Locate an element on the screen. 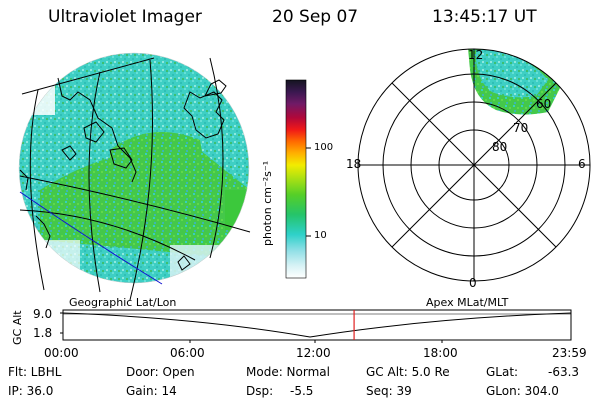 The image size is (600, 400). color-scale-bar is located at coordinates (296, 179).